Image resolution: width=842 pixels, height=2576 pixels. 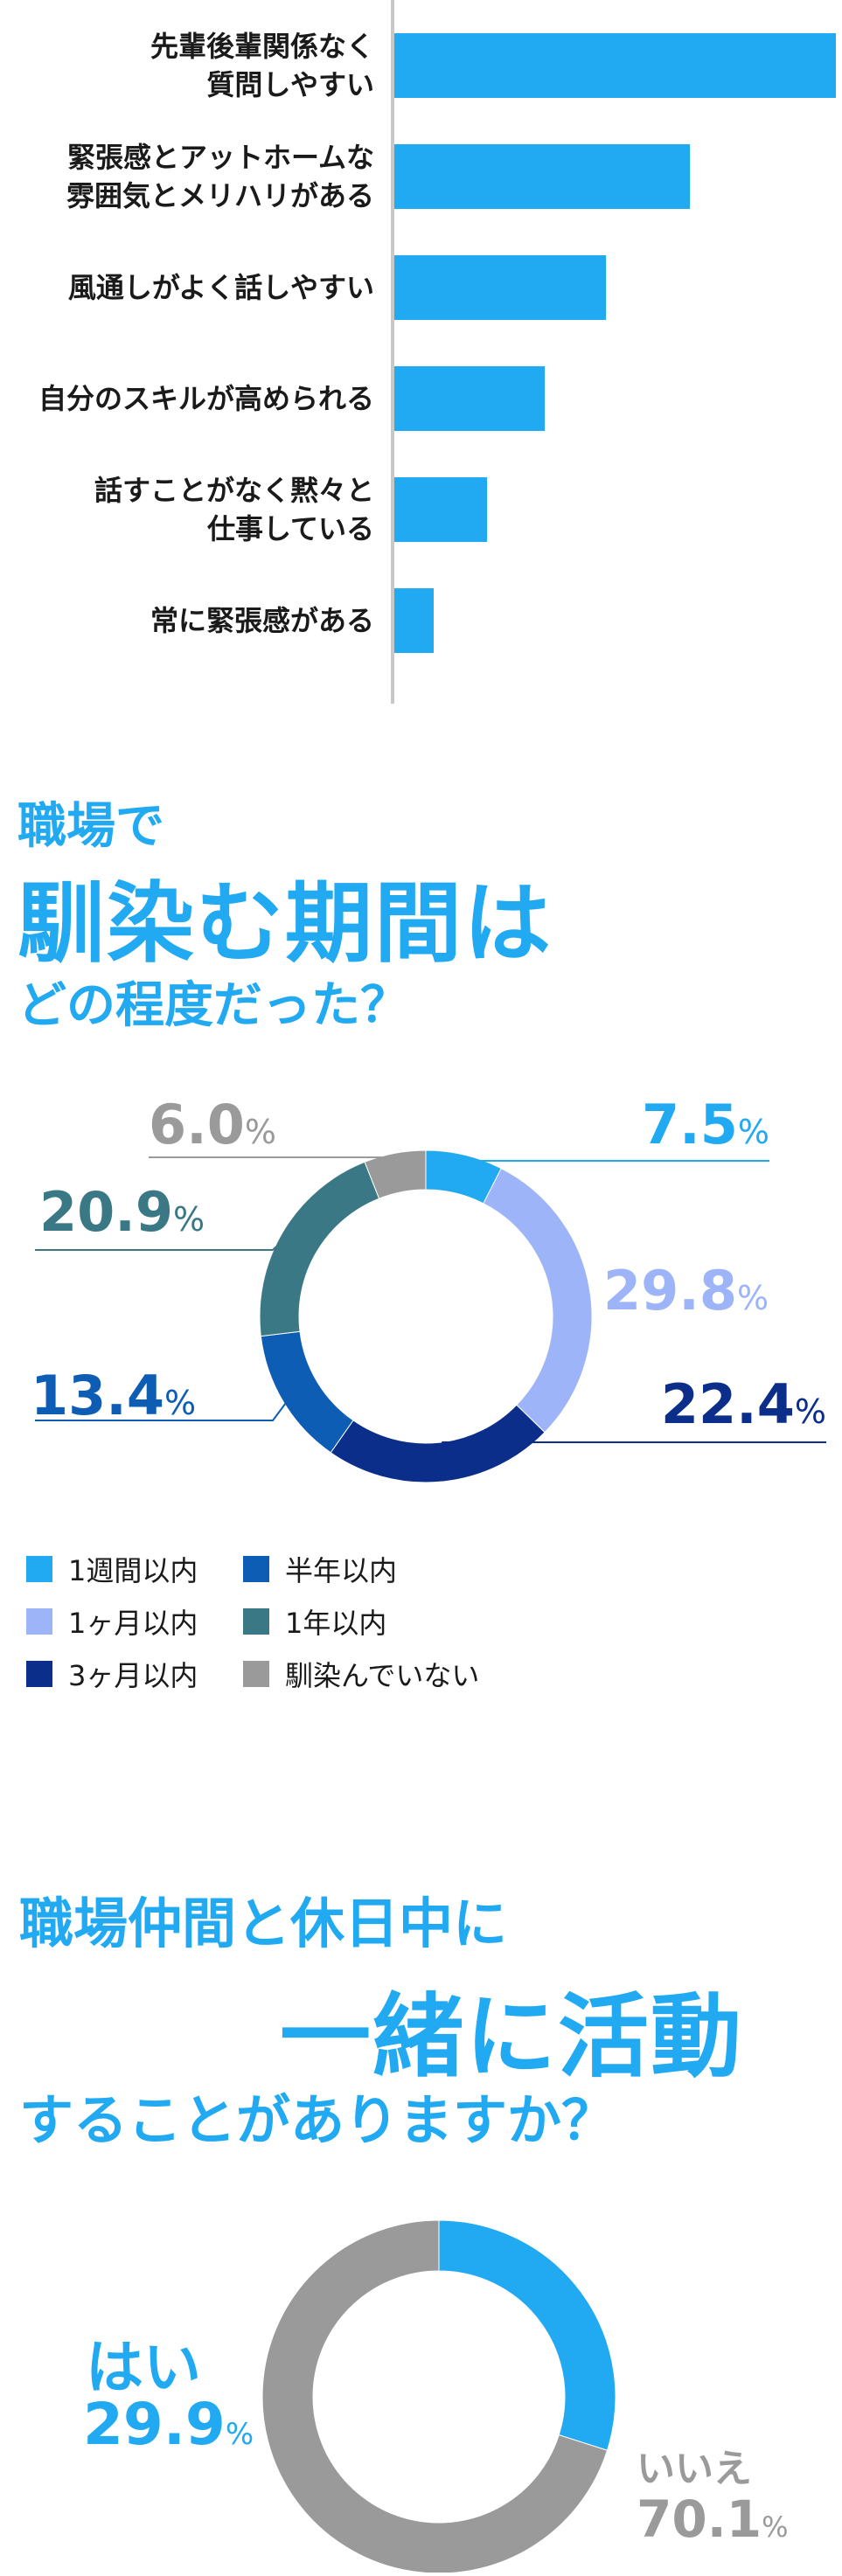 What do you see at coordinates (206, 398) in the screenshot?
I see `bar-label: 自分のスキルが高められる` at bounding box center [206, 398].